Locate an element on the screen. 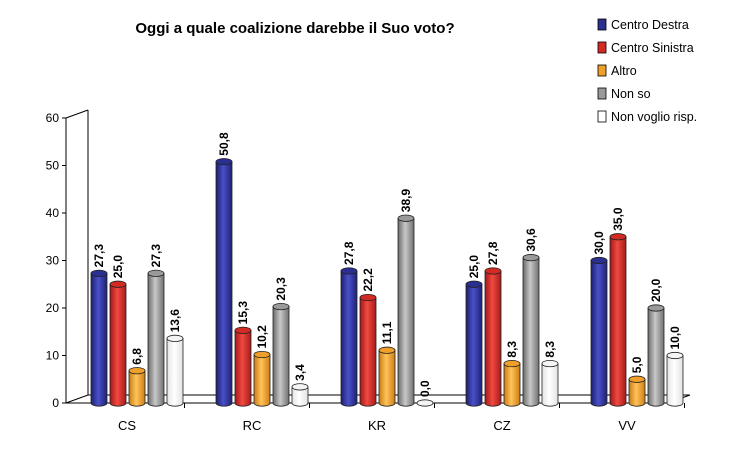  bar-centro-sinistra-kr is located at coordinates (368, 350).